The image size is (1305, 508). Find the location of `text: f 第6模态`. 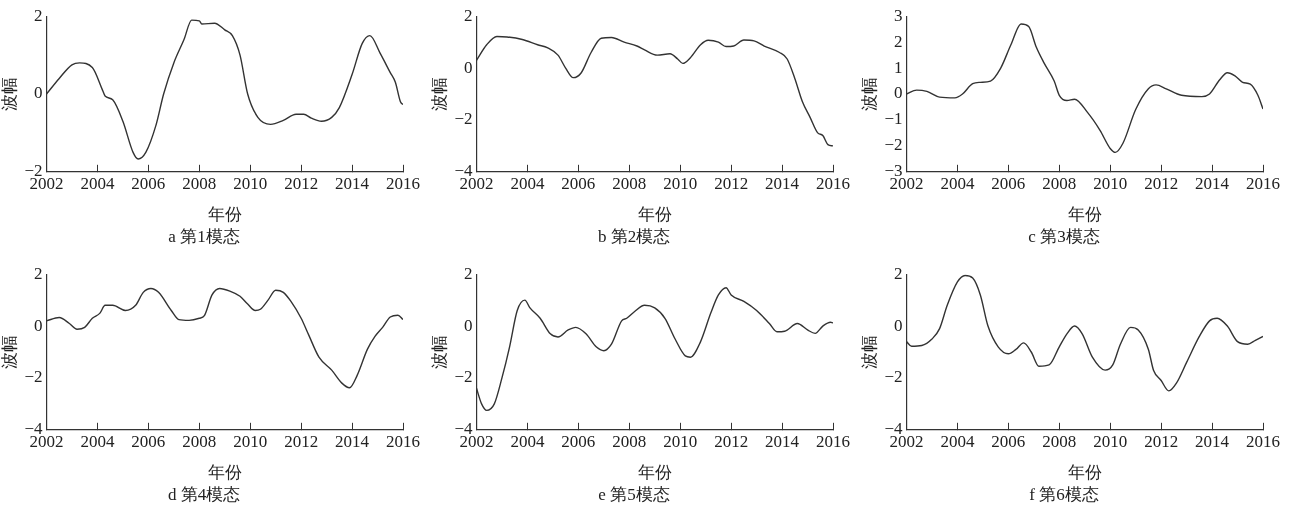

text: f 第6模态 is located at coordinates (1064, 495).